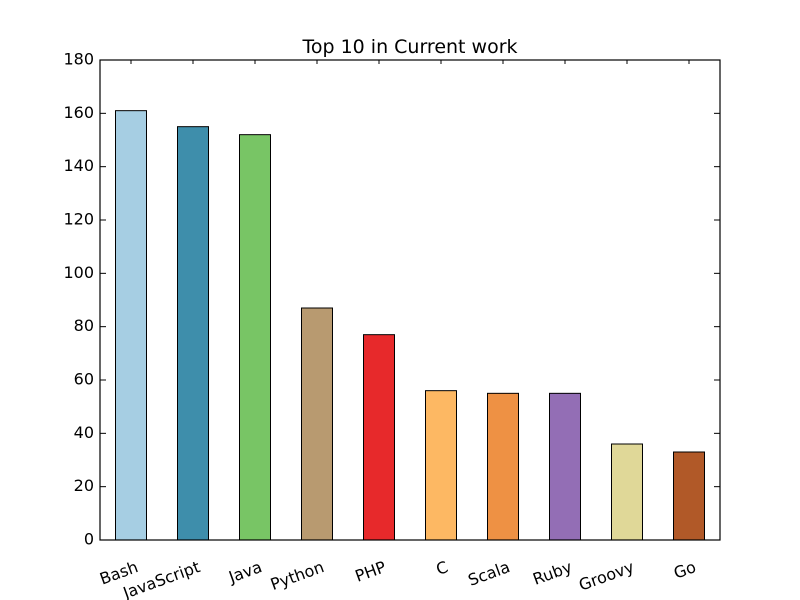 The width and height of the screenshot is (800, 600). Describe the element at coordinates (689, 496) in the screenshot. I see `bar-go` at that location.